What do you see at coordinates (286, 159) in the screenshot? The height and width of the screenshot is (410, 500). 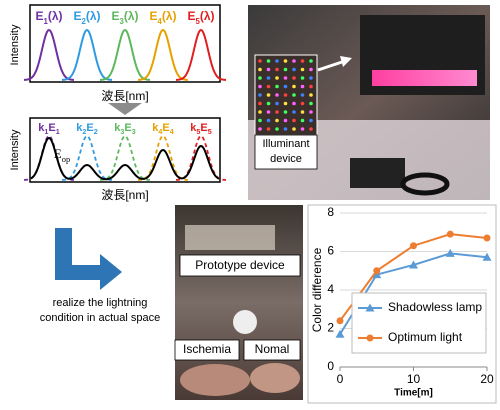 I see `photo-label: device` at bounding box center [286, 159].